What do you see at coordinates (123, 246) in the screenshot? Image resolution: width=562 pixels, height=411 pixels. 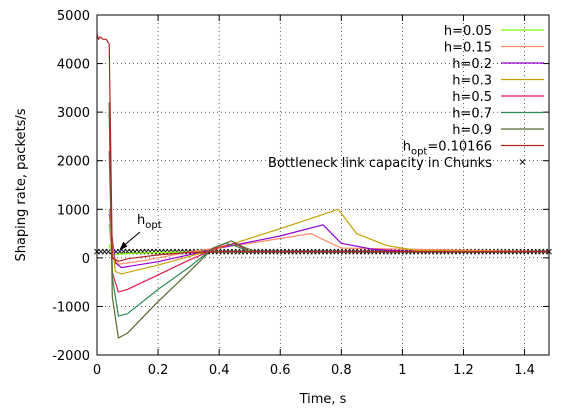 I see `annotation-arrow-head` at bounding box center [123, 246].